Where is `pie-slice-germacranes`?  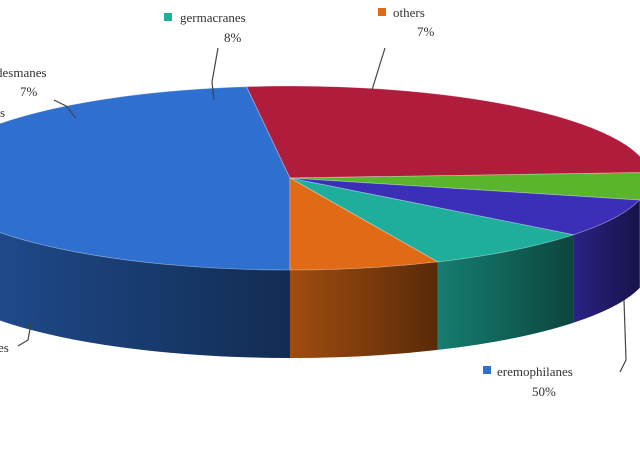
pie-slice-germacranes is located at coordinates (432, 220).